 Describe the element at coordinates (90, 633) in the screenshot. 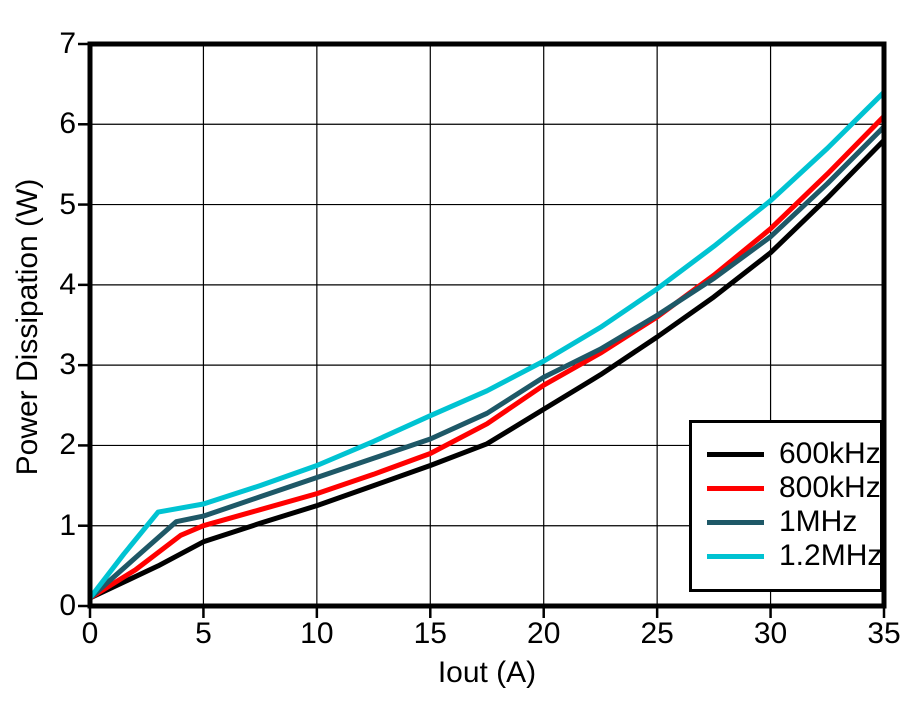

I see `x-tick-label: 0` at that location.